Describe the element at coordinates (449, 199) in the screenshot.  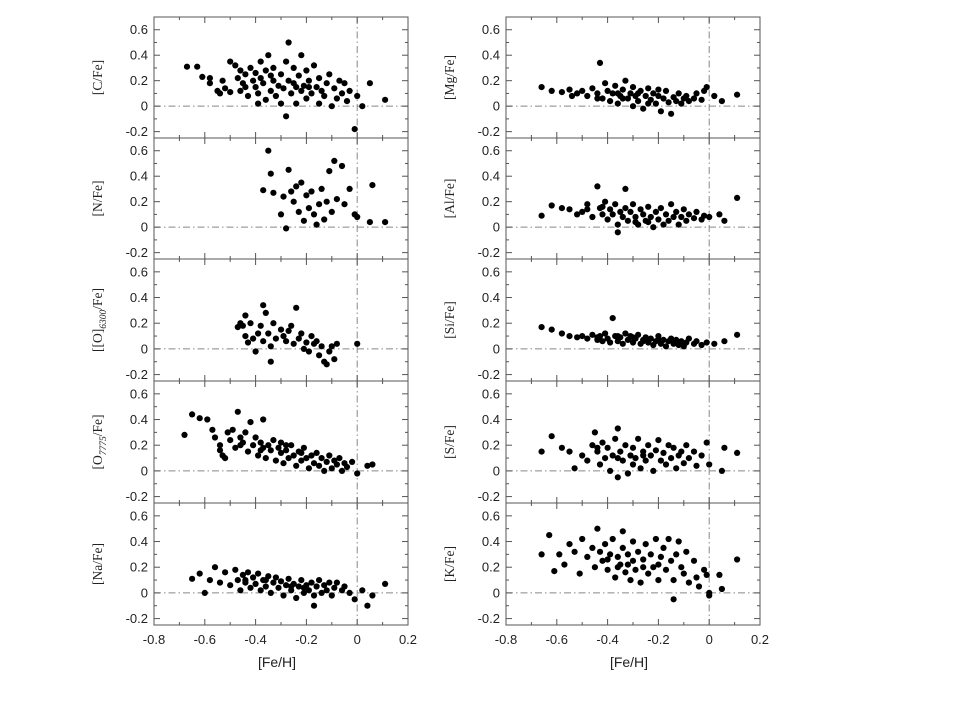
I see `y-axis-label: [Al/Fe]` at that location.